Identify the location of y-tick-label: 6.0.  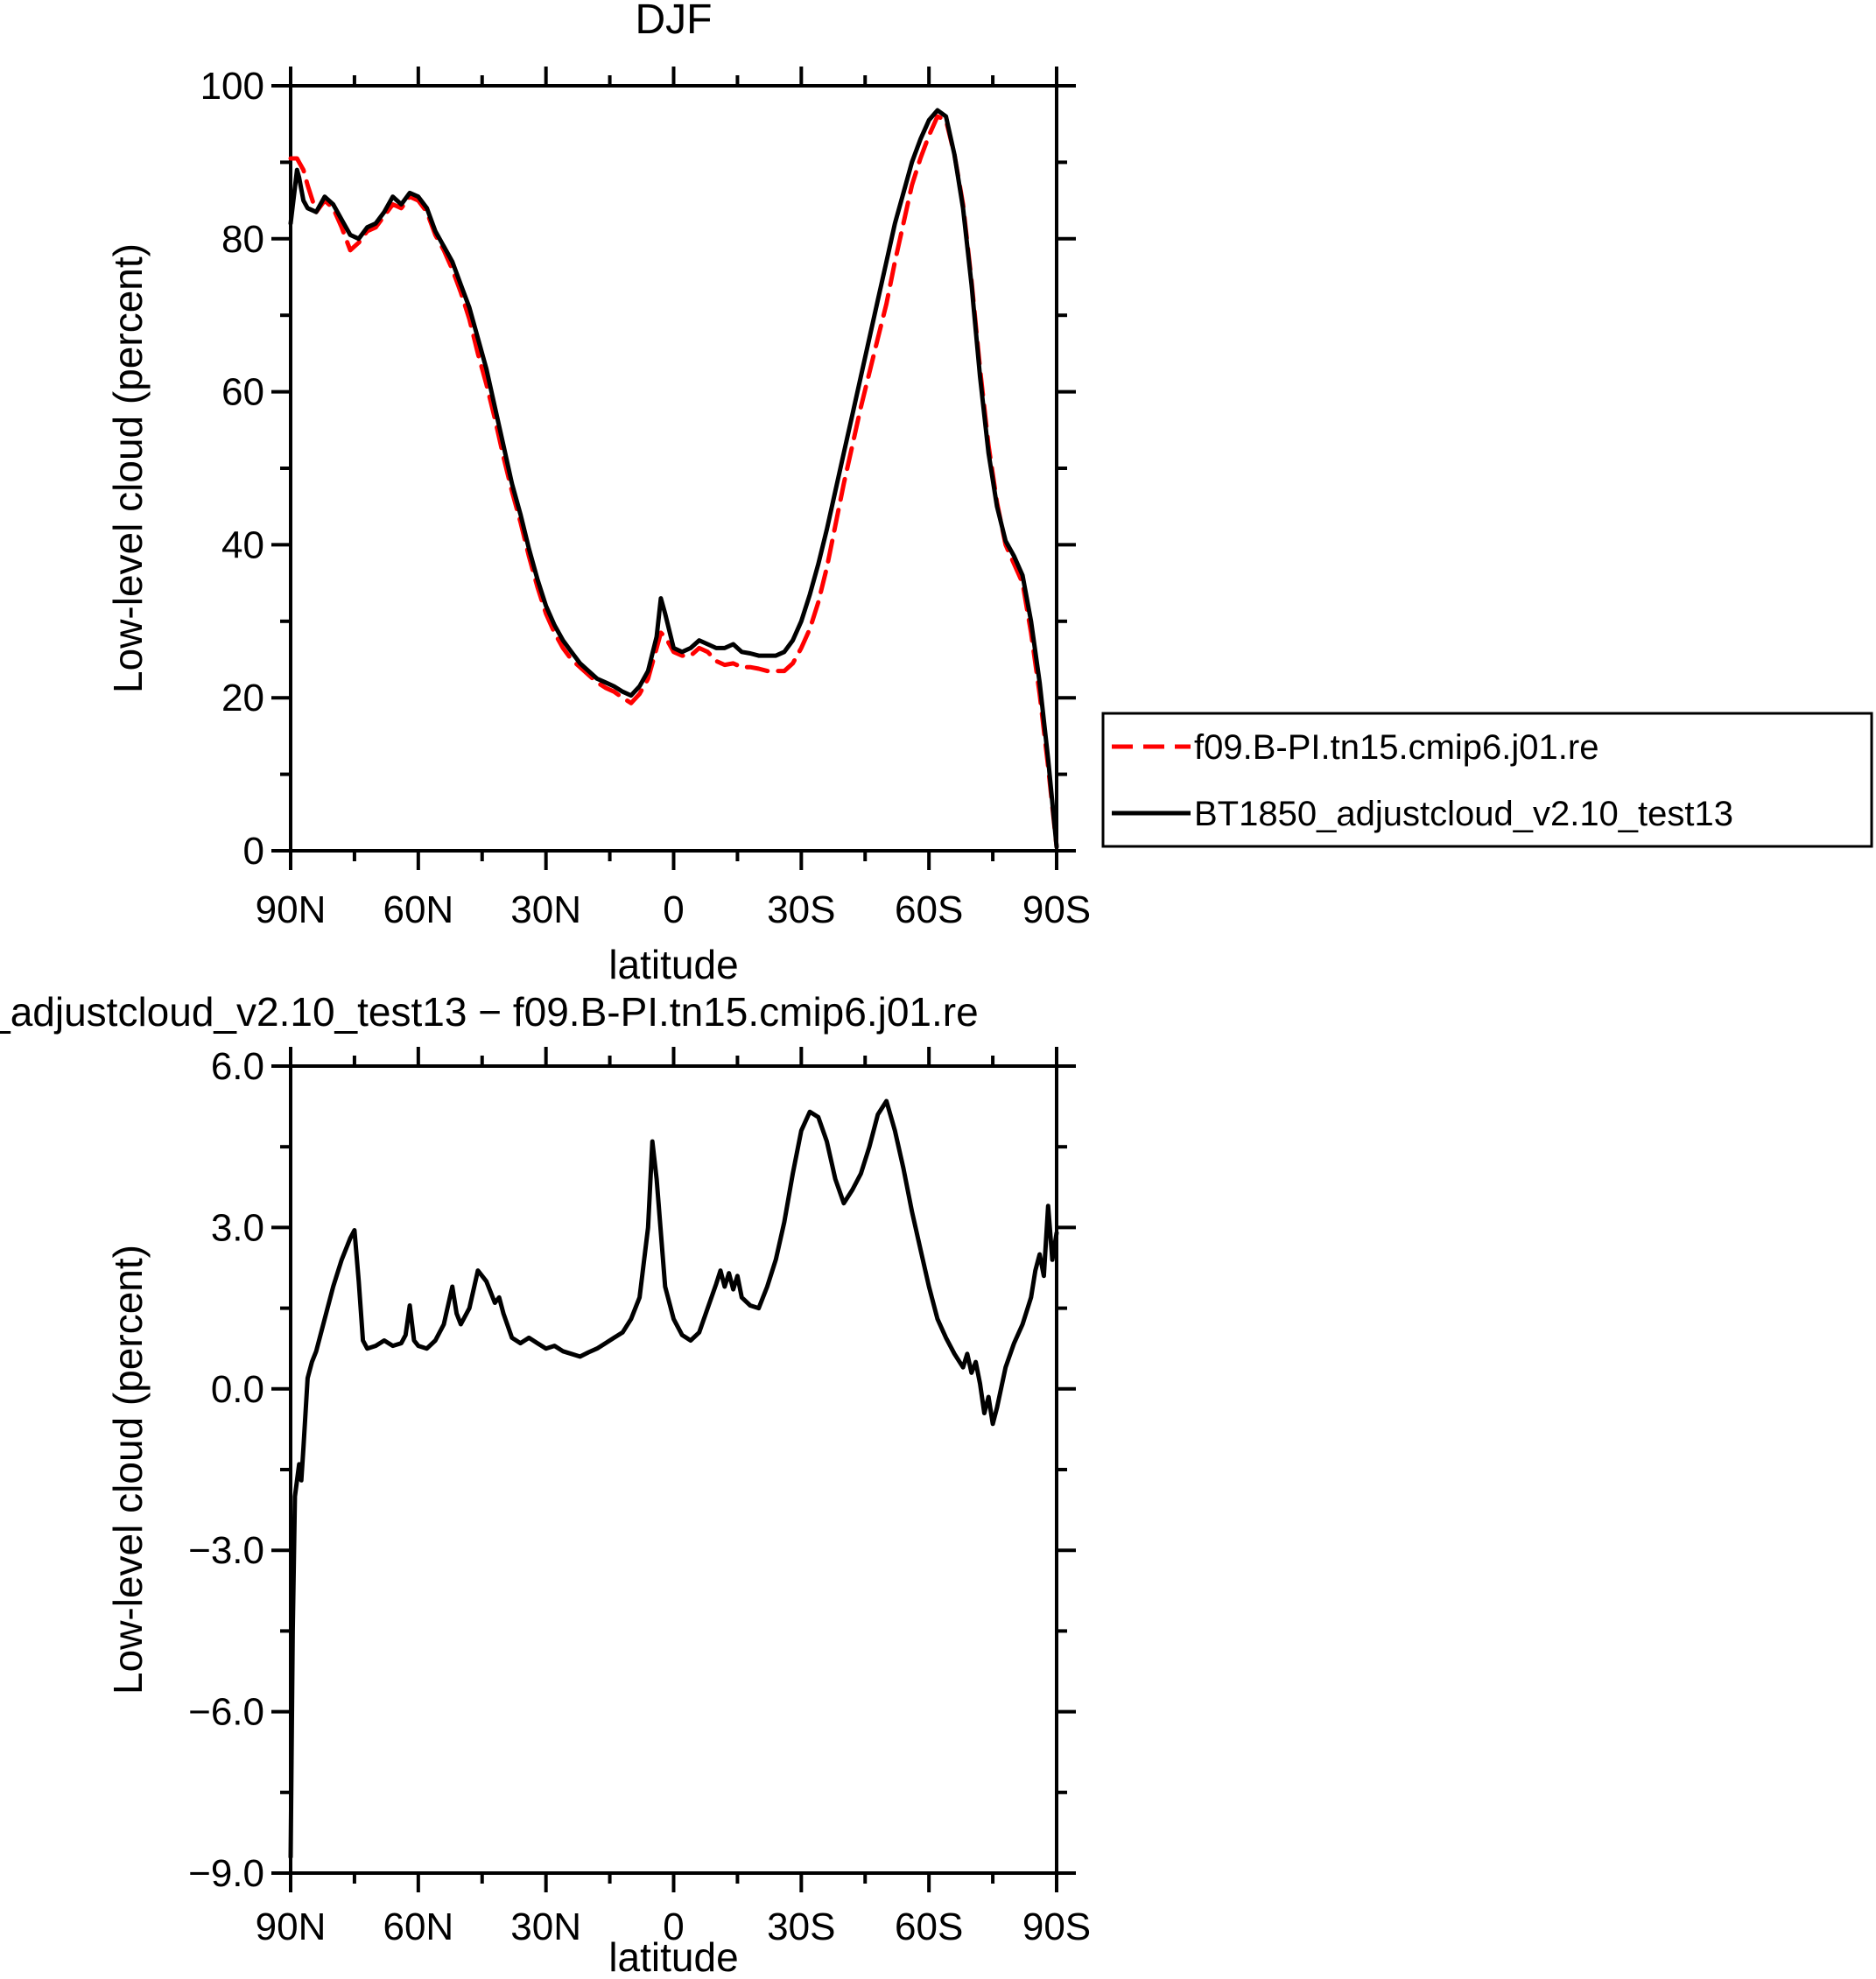
(237, 1066).